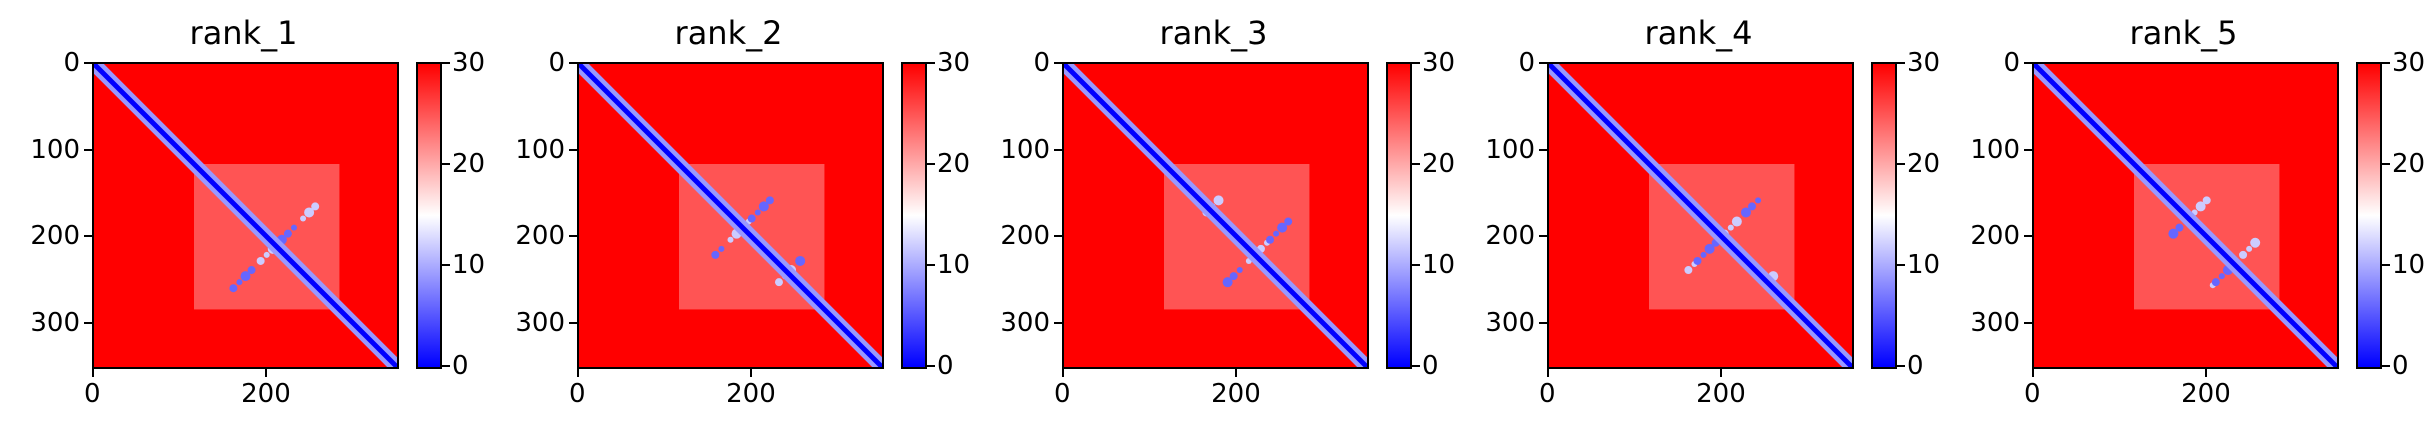 This screenshot has height=432, width=2428. Describe the element at coordinates (243, 33) in the screenshot. I see `chart-title: rank_1` at that location.